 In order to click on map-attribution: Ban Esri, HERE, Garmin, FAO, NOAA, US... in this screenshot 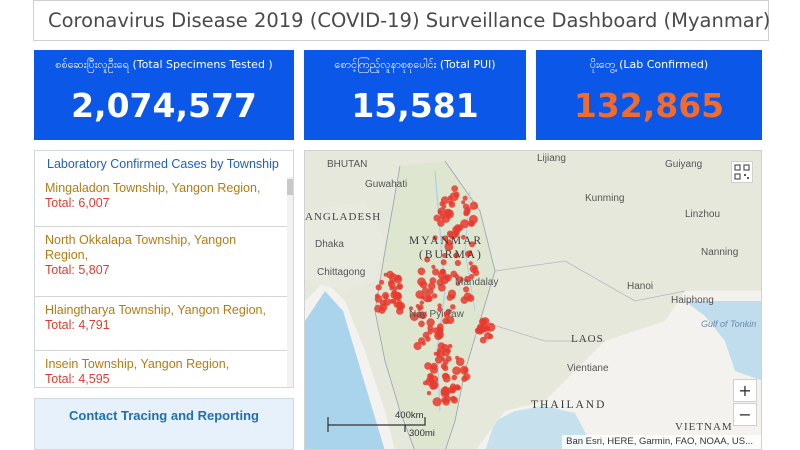, I will do `click(661, 442)`.